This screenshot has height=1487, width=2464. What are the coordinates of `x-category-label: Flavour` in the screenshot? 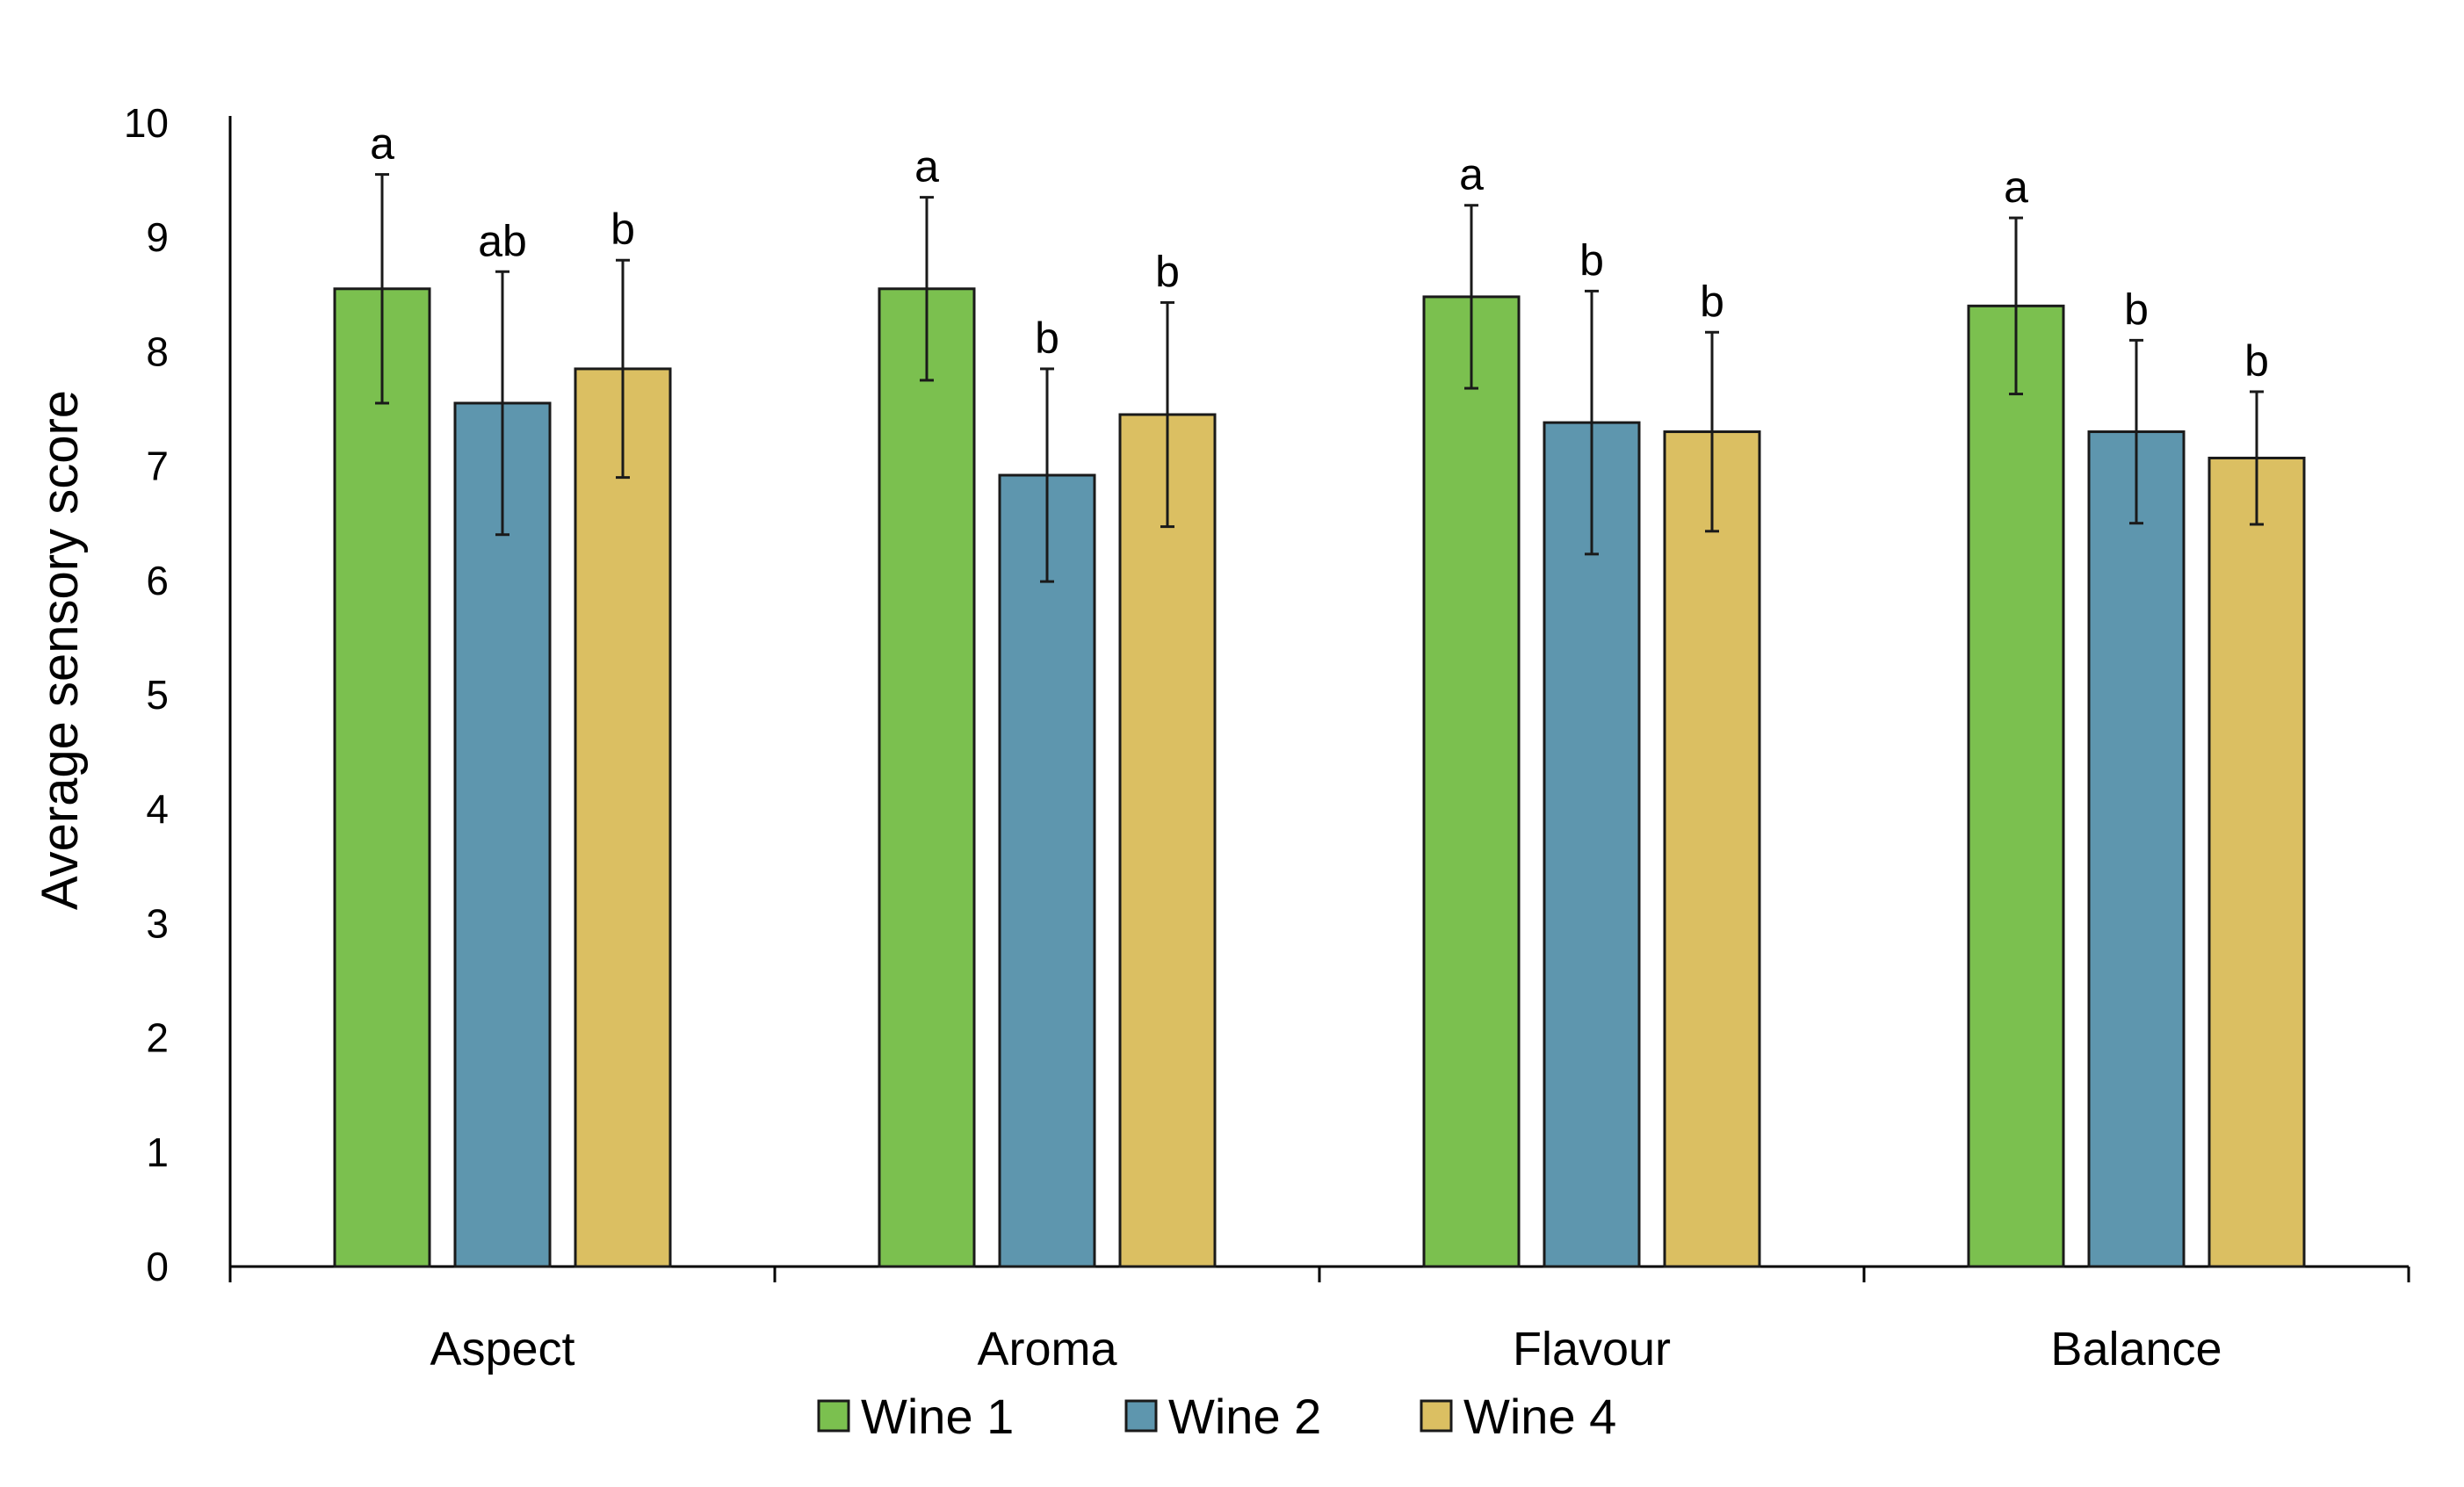 It's located at (1592, 1349).